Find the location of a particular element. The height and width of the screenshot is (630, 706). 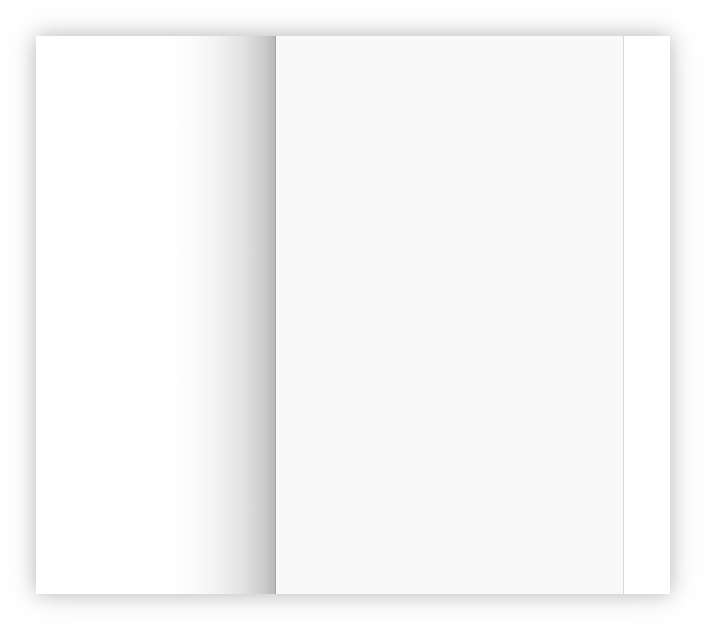

back-cover-edge is located at coordinates (647, 315).